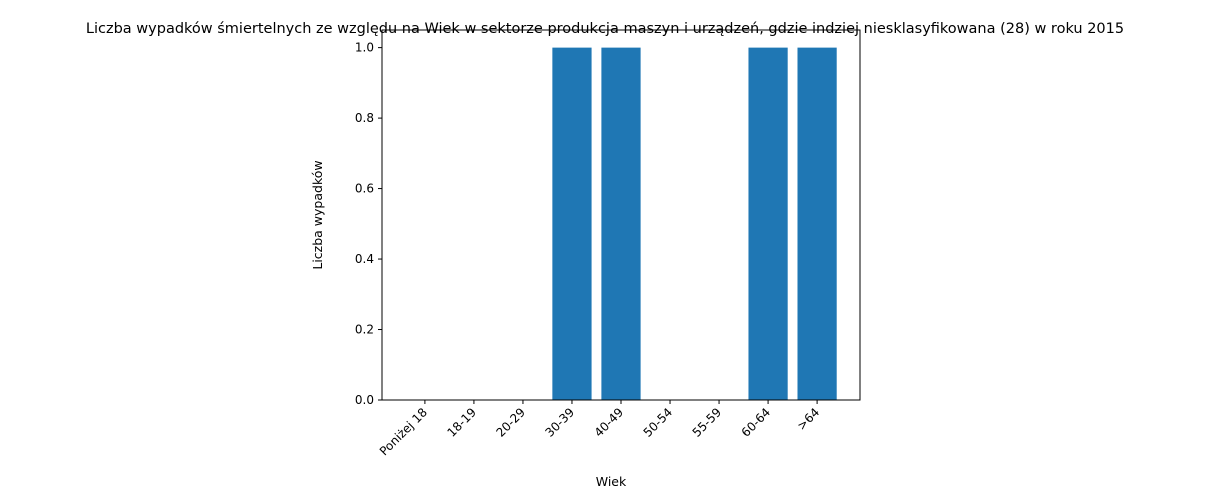  I want to click on y-axis-ticks: 0.0 0.2 0.4 0.6 0.8 1.0, so click(368, 224).